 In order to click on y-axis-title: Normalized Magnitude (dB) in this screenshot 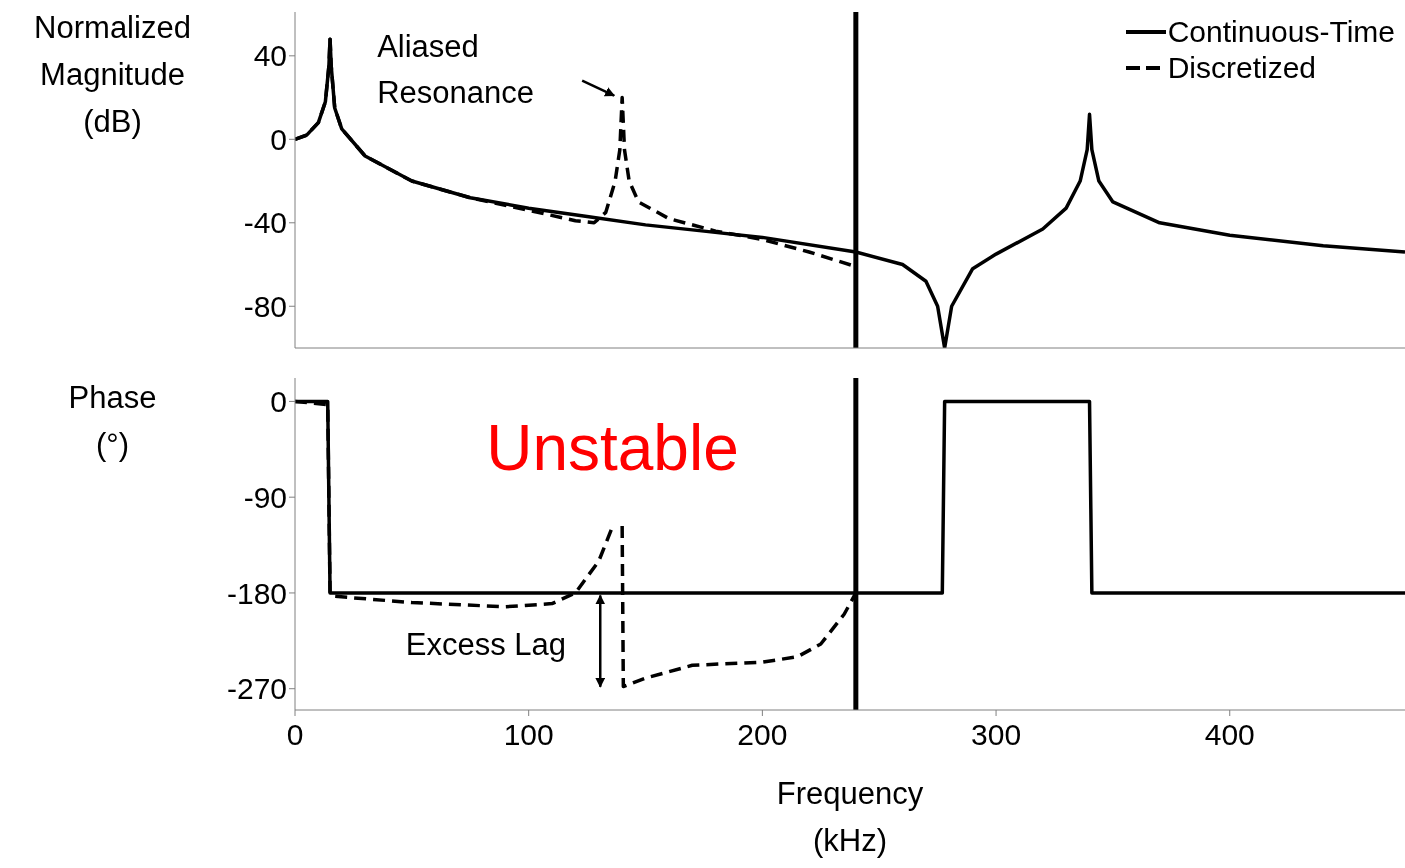, I will do `click(112, 75)`.